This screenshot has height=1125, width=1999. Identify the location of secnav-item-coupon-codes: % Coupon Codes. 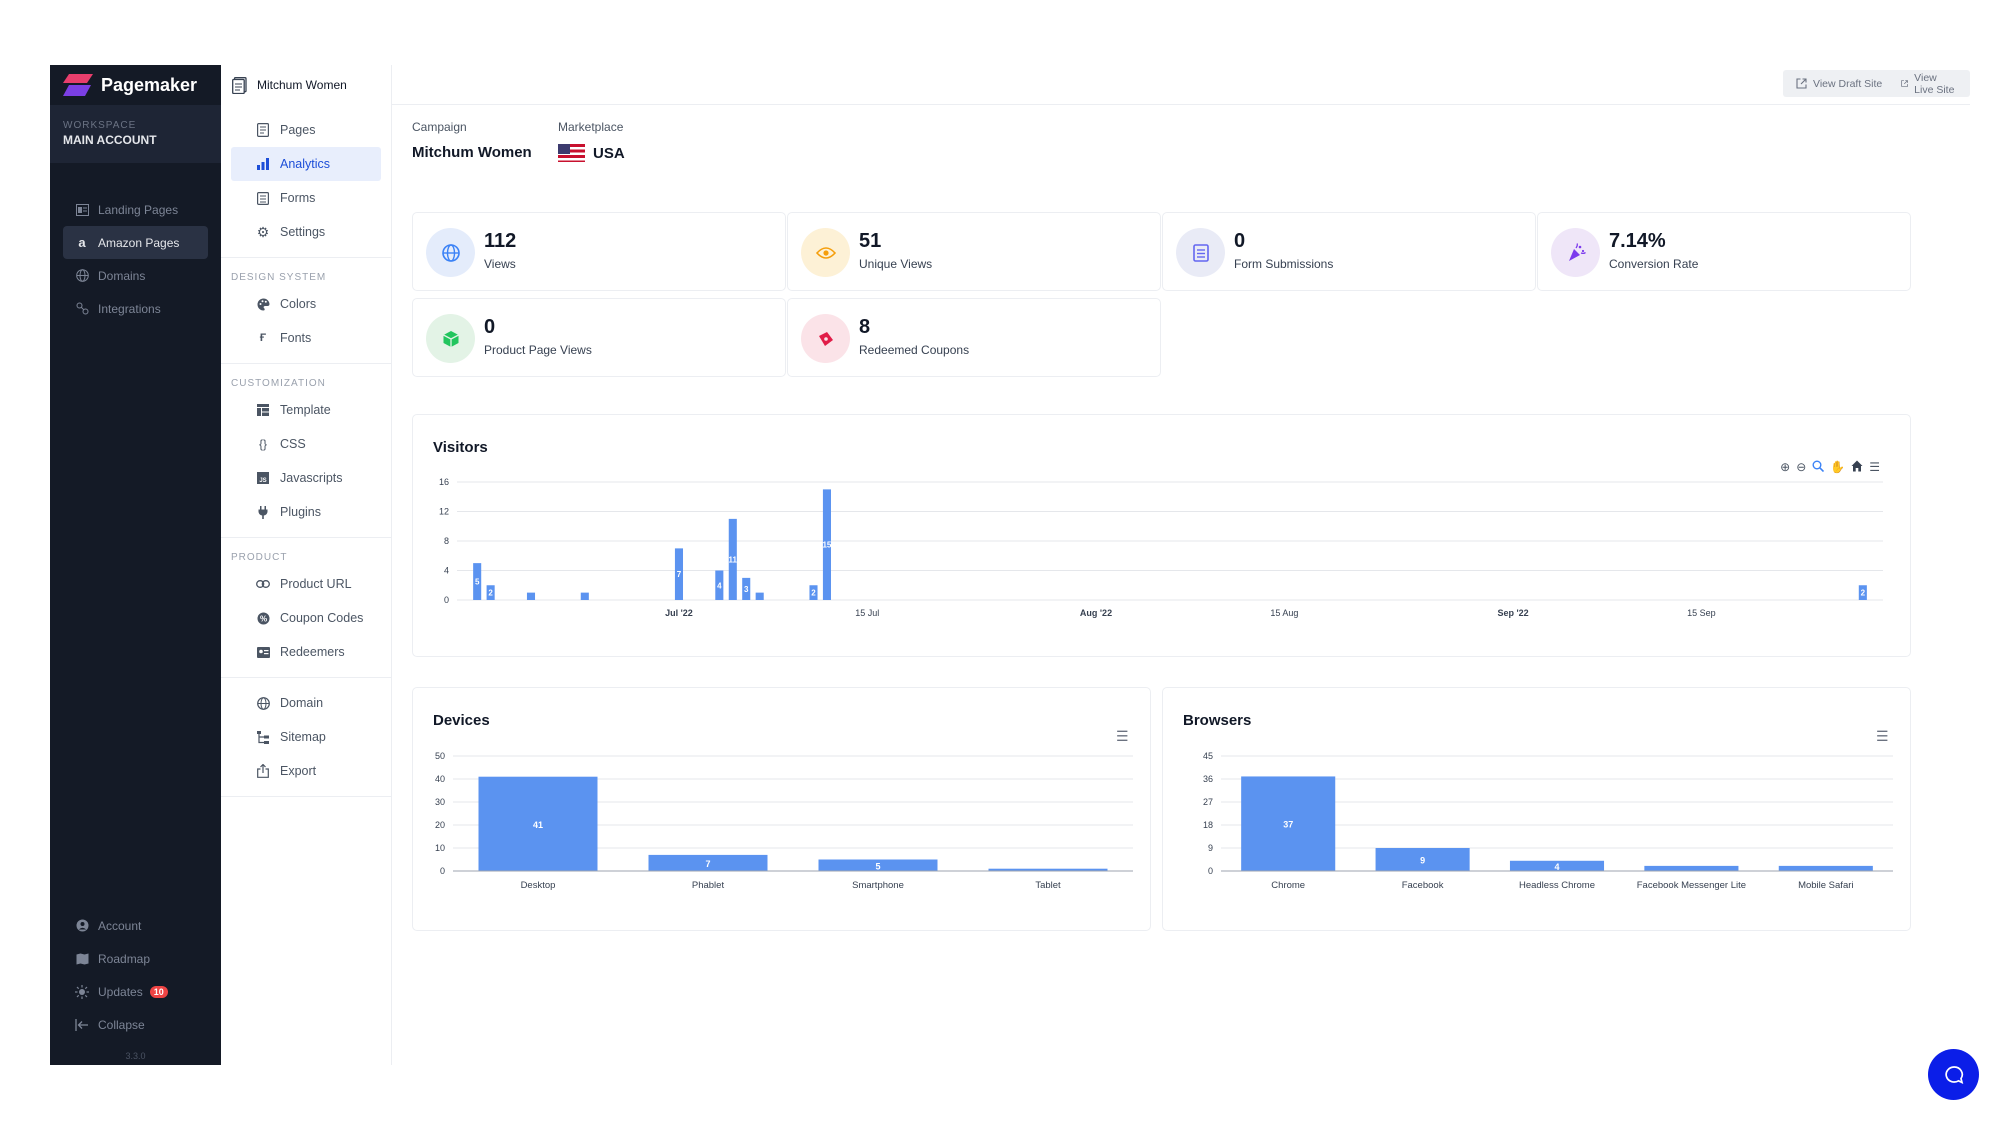
(306, 618).